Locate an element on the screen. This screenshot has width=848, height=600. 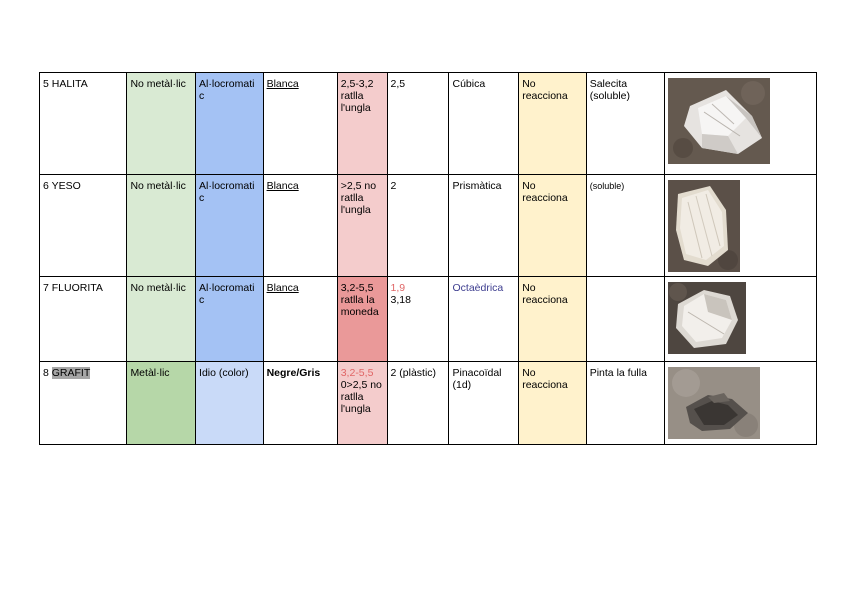
hardness-cell: 3,2-5,5 0>2,5 no ratlla l'ungla is located at coordinates (362, 403).